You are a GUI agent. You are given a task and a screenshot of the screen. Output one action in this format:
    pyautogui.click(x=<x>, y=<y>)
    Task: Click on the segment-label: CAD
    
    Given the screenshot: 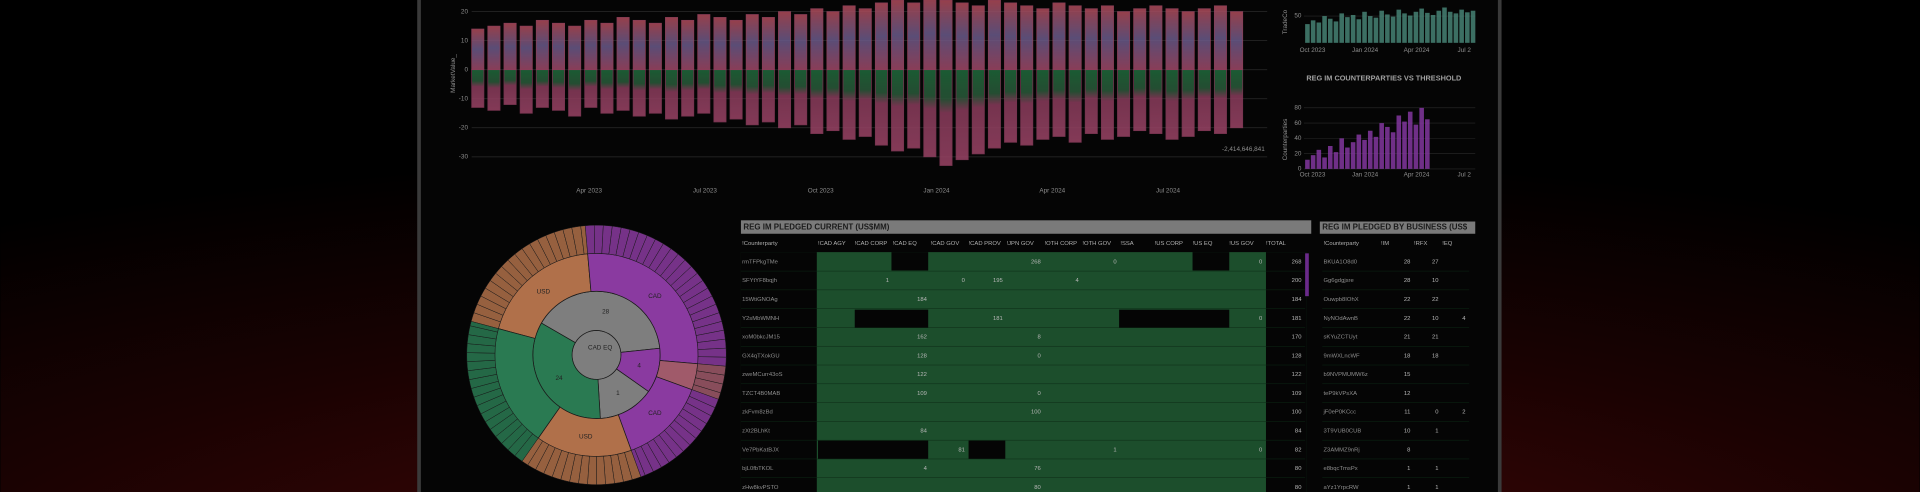 What is the action you would take?
    pyautogui.click(x=655, y=413)
    